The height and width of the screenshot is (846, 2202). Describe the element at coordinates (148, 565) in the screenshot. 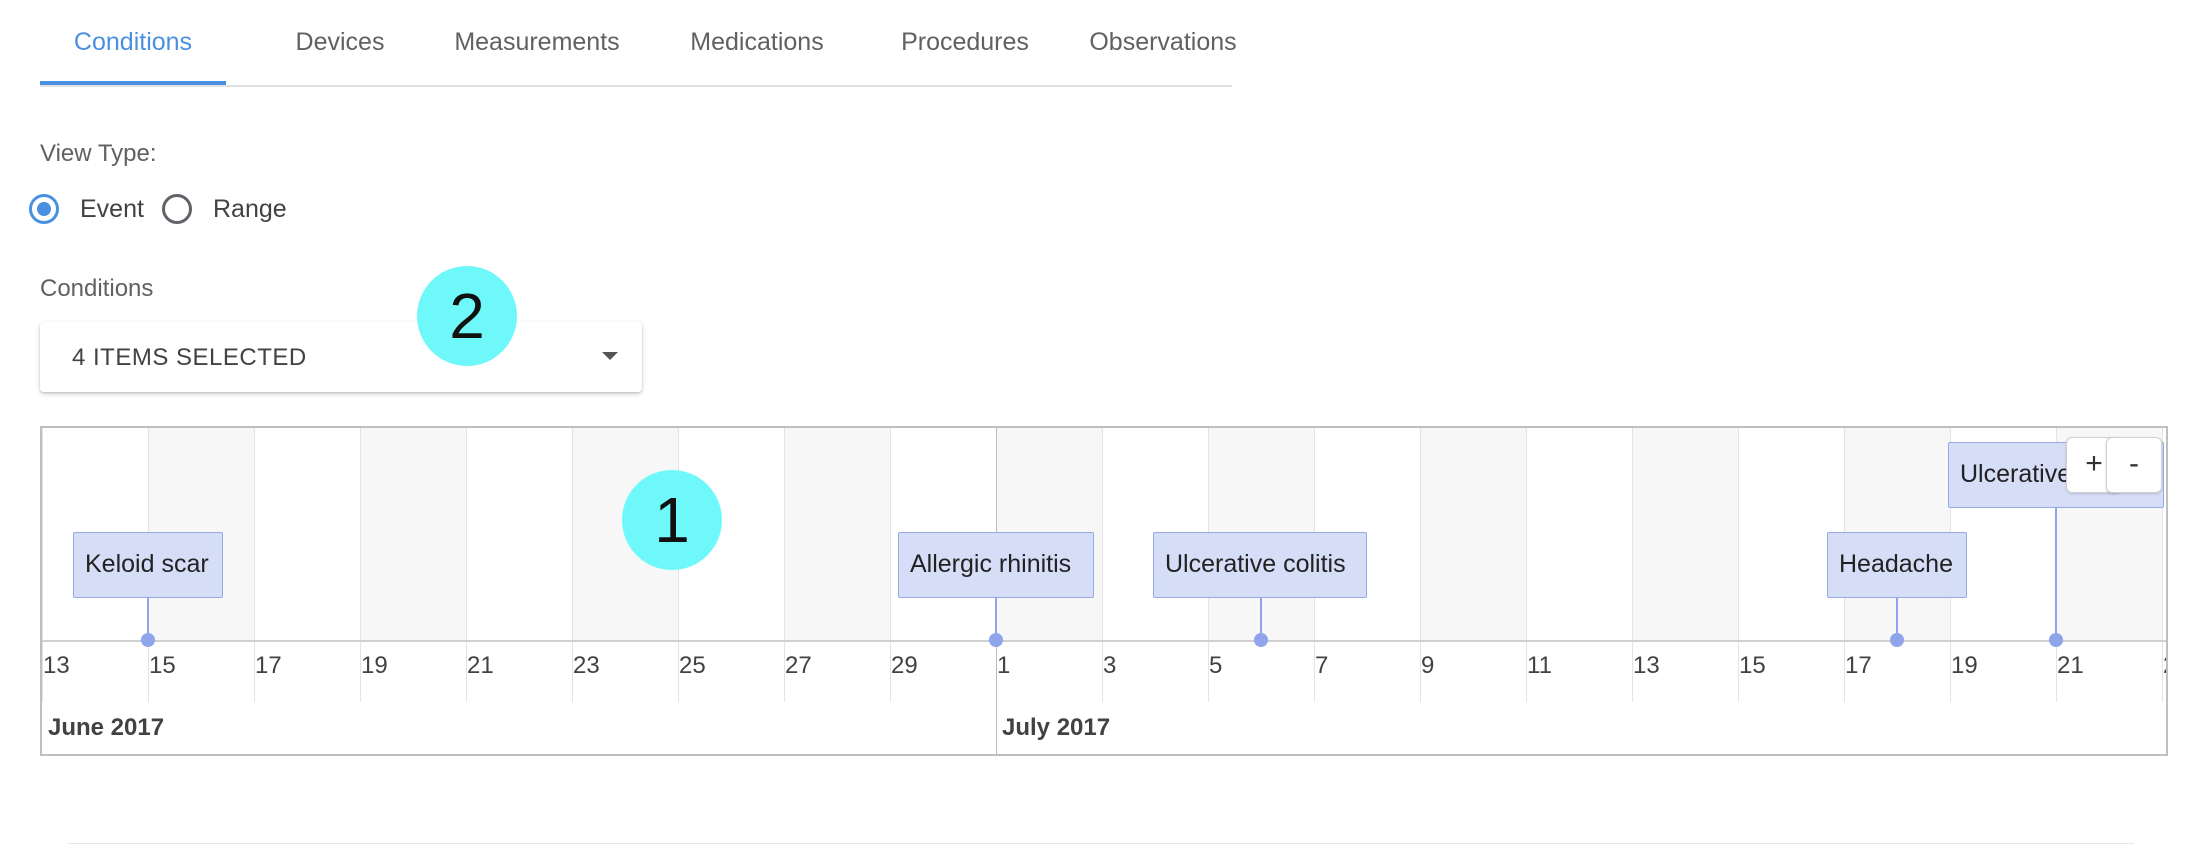

I see `event-box: Keloid scar` at that location.